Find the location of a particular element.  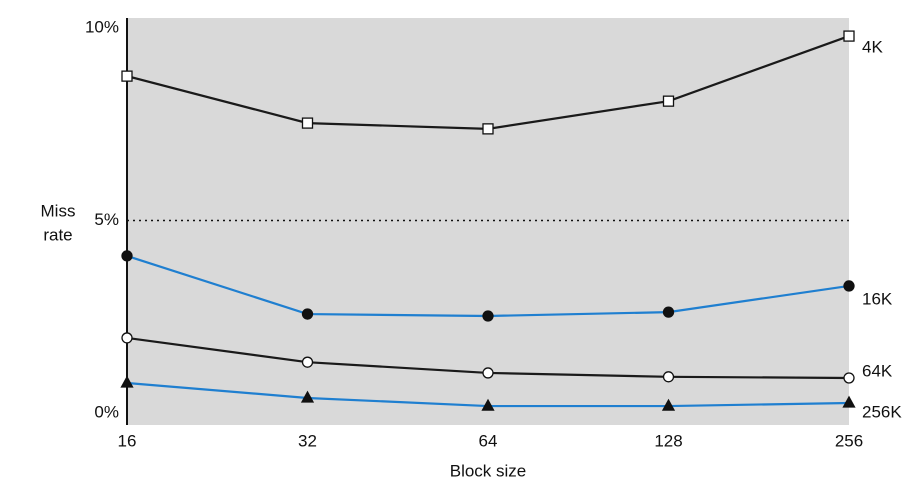

y-tick-label: 5% is located at coordinates (106, 219).